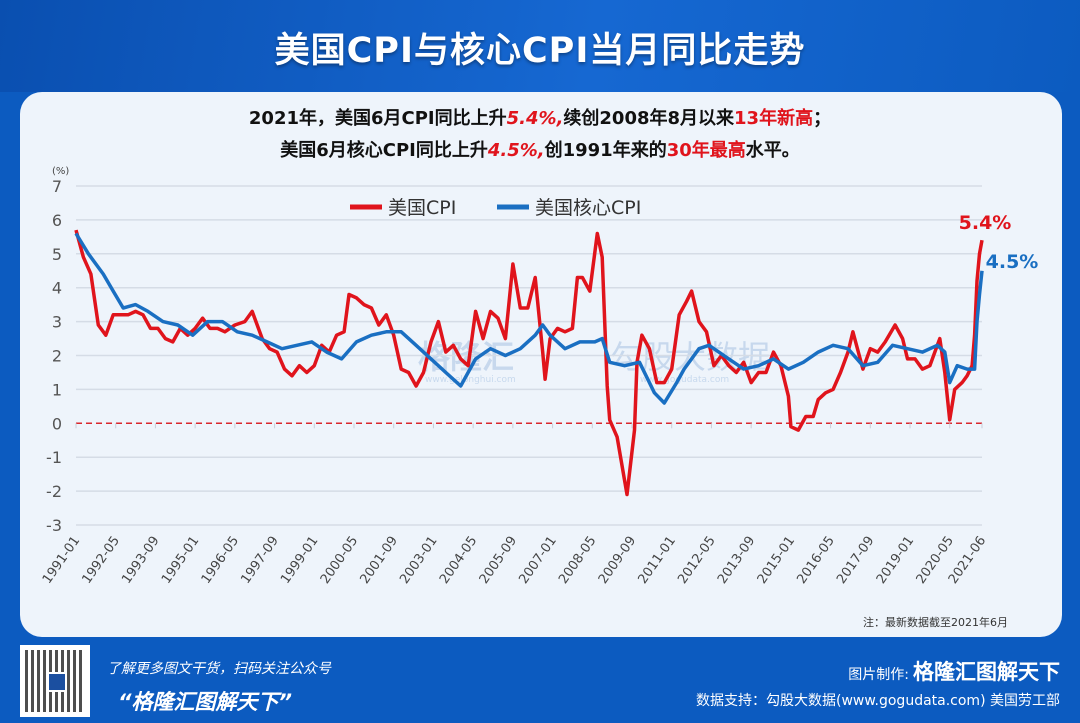  I want to click on subtitle-text: 创1991年来的, so click(605, 150).